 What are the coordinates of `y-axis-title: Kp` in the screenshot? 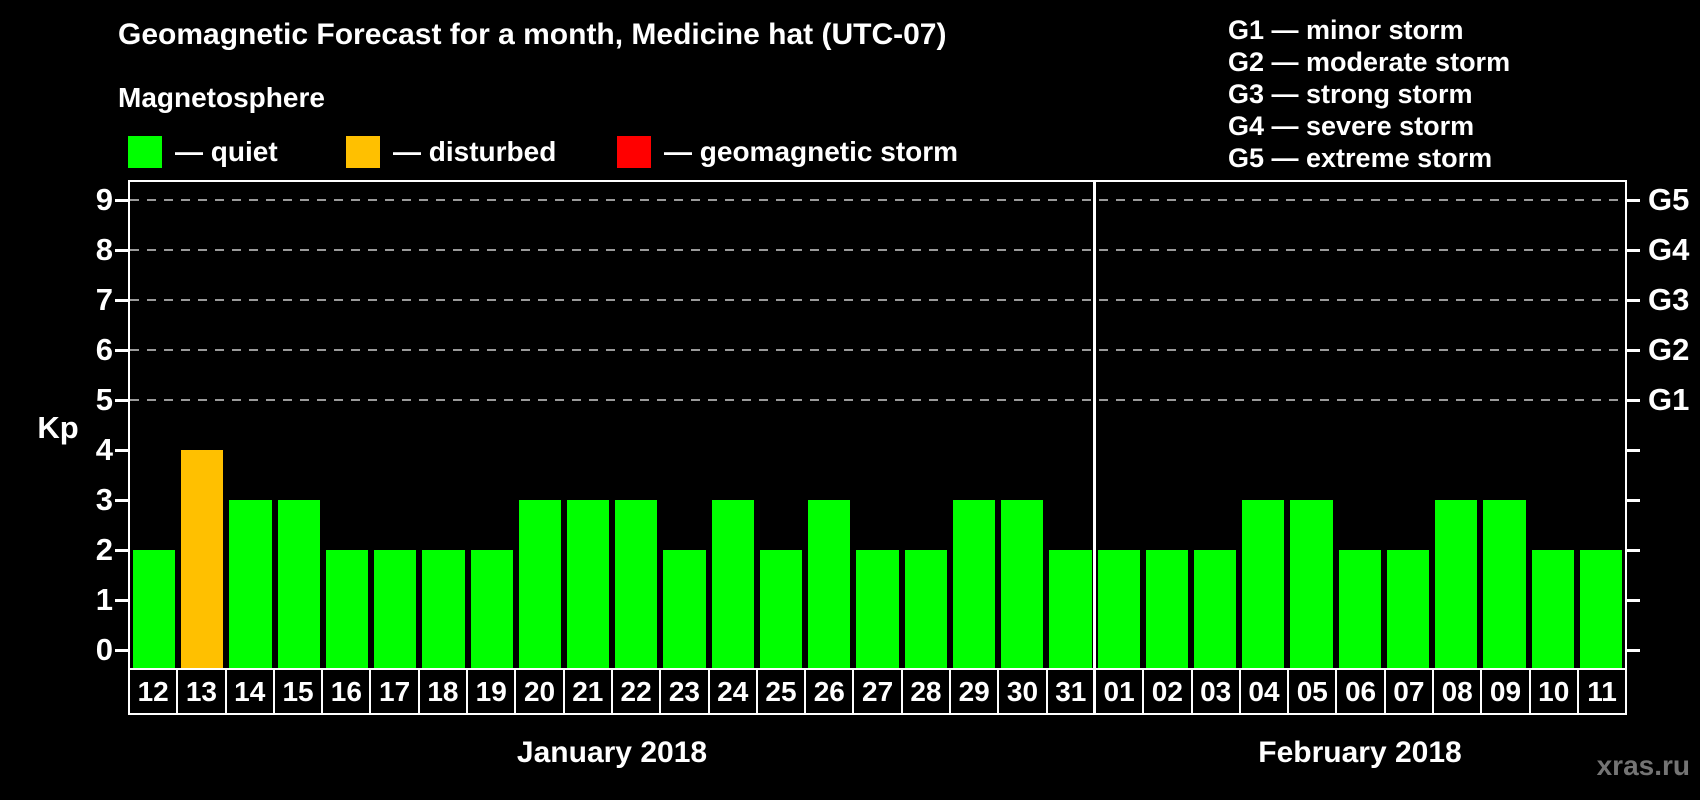 It's located at (58, 427).